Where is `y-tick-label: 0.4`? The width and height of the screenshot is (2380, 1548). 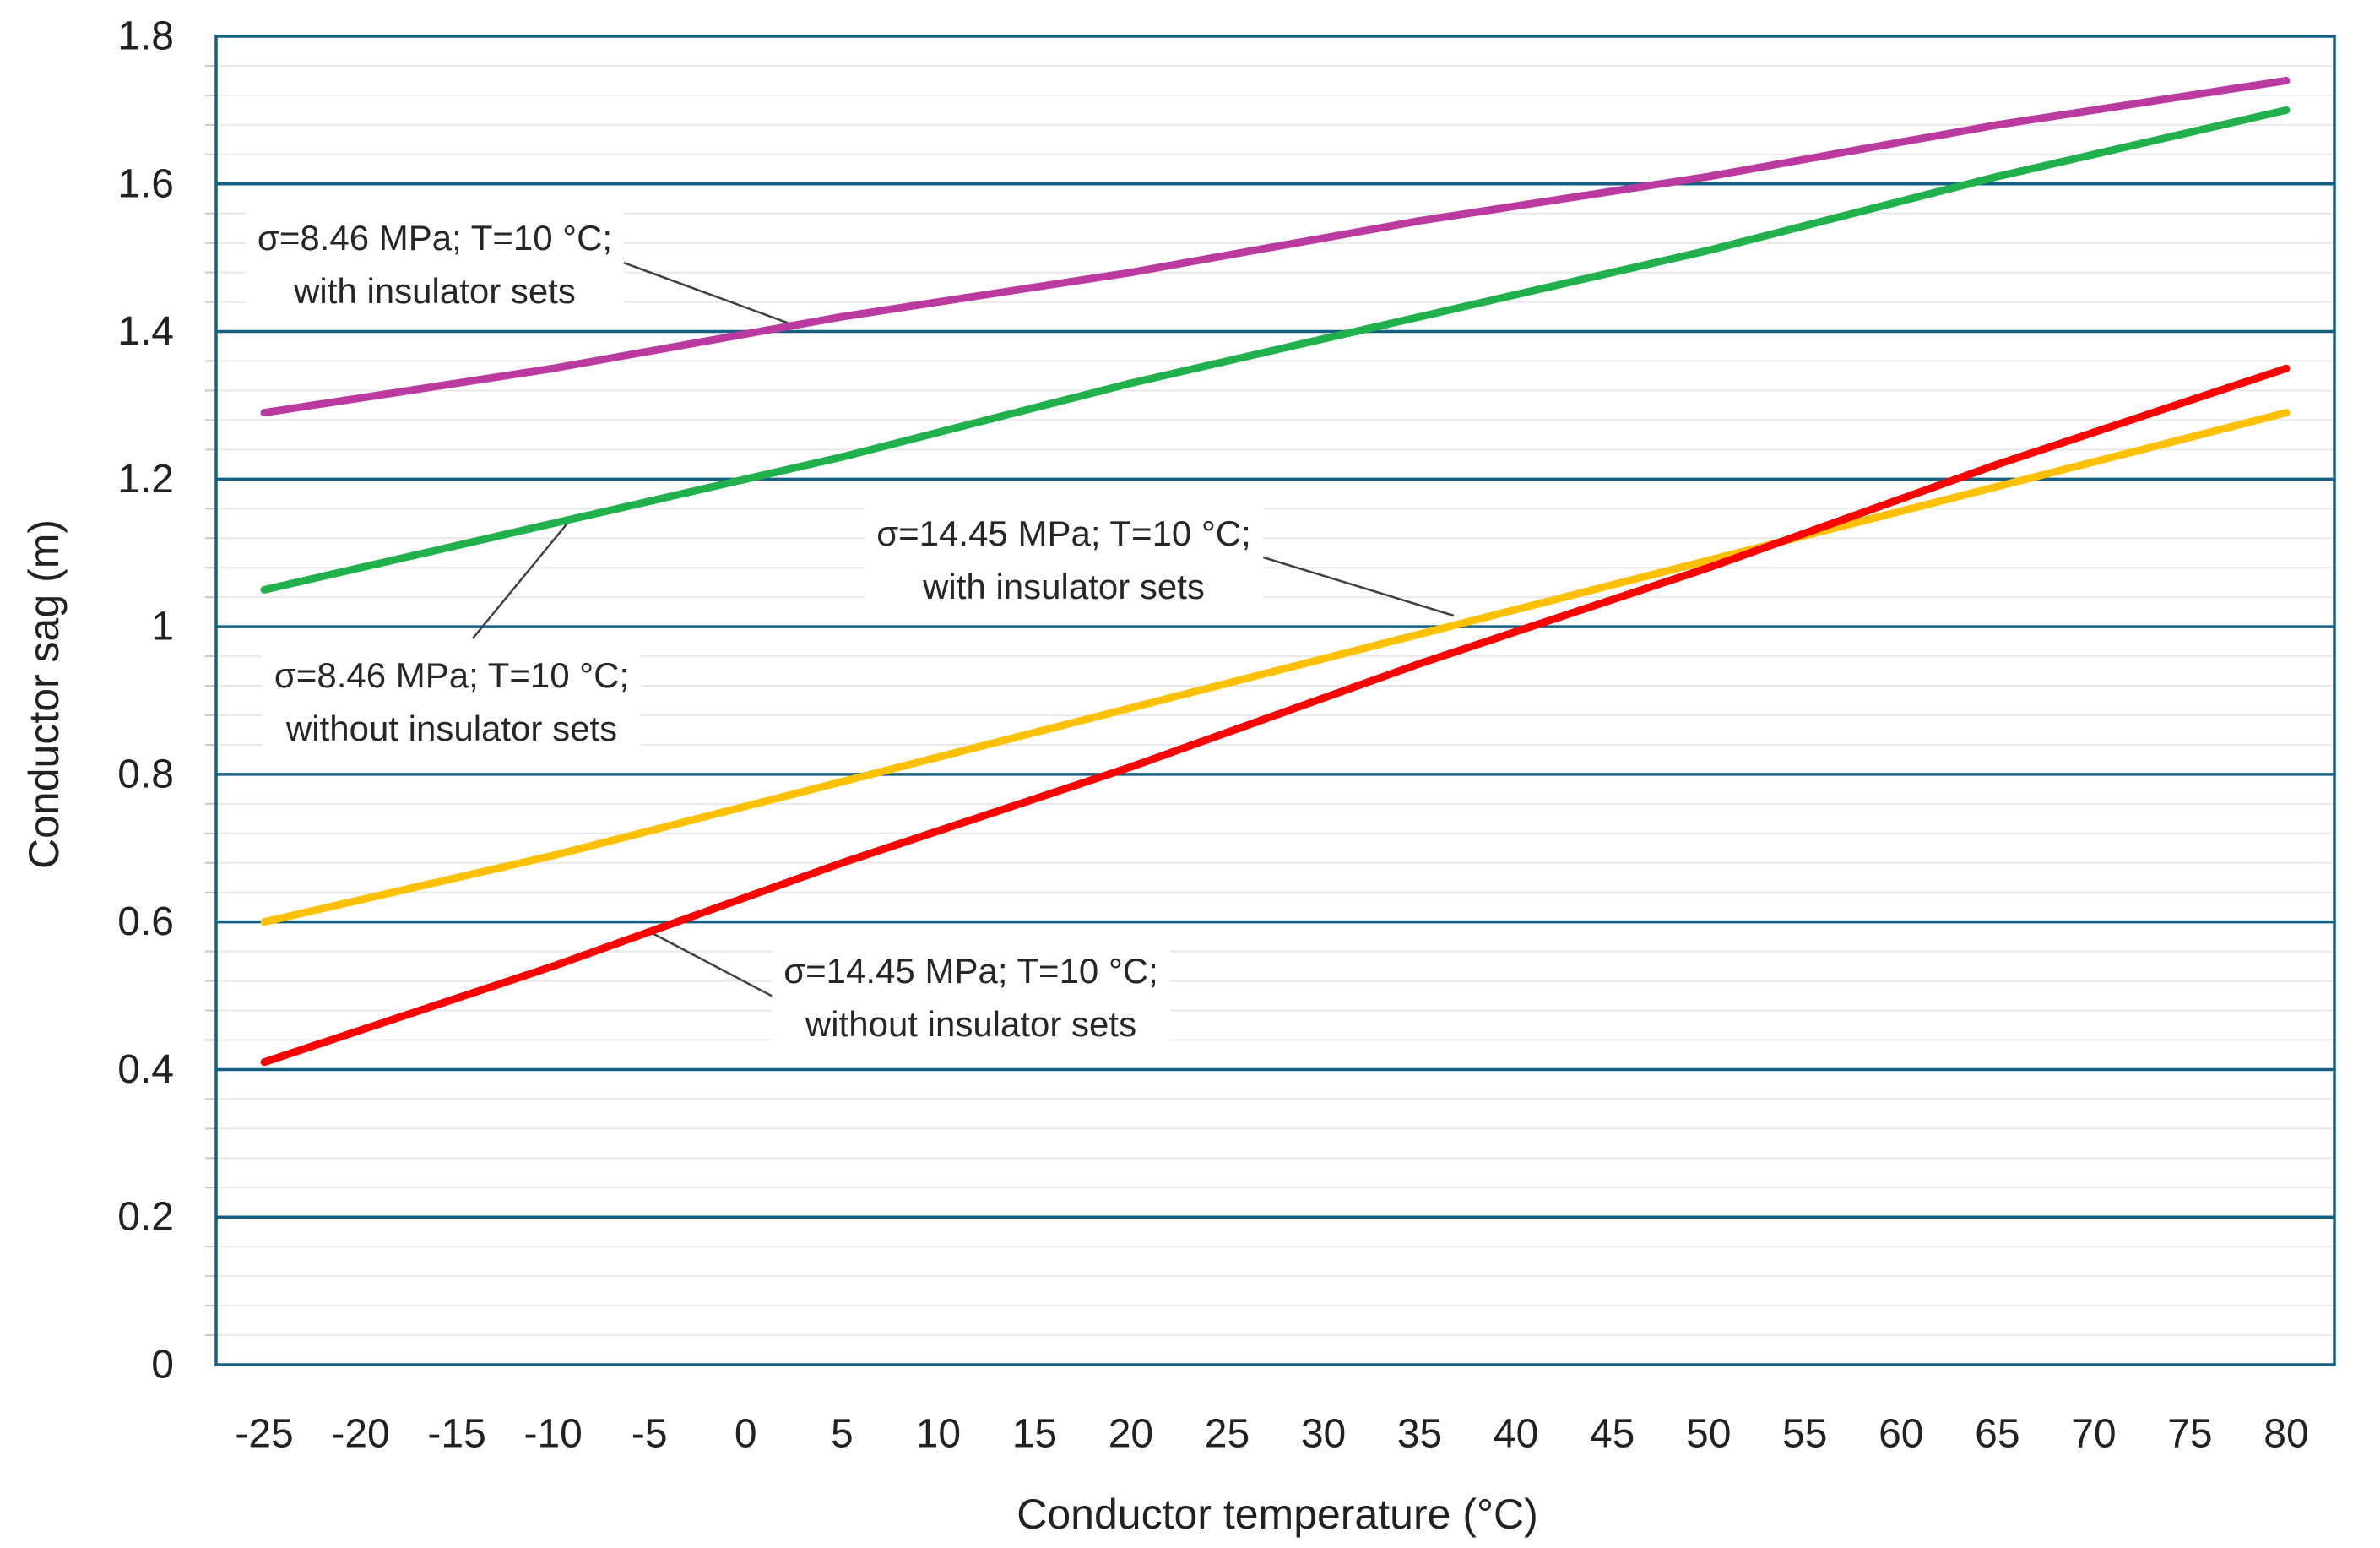 y-tick-label: 0.4 is located at coordinates (145, 1070).